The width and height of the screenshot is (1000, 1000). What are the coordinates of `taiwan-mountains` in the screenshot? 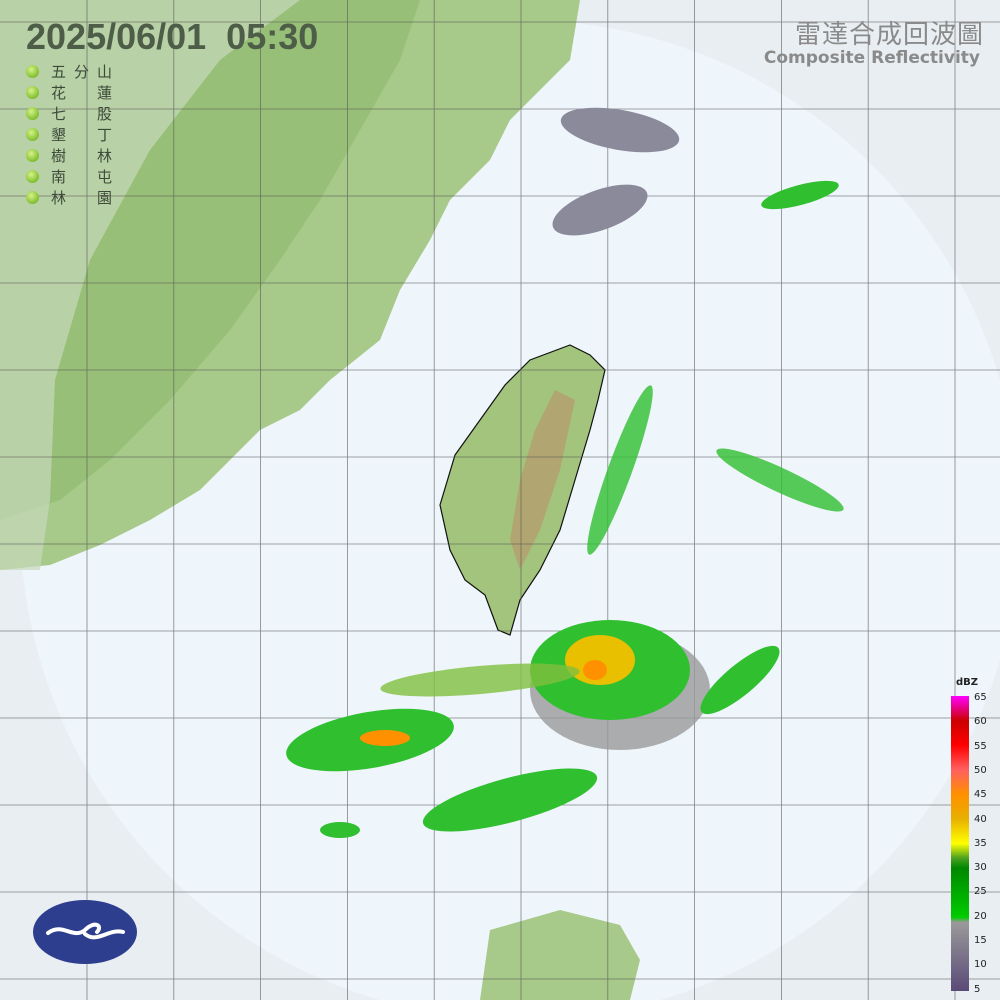 It's located at (542, 480).